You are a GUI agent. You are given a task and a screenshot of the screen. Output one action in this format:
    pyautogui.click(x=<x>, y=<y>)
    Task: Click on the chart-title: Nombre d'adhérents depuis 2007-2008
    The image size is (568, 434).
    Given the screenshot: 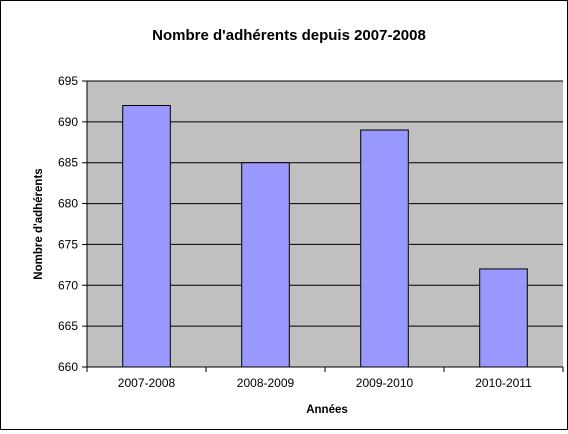 What is the action you would take?
    pyautogui.click(x=289, y=35)
    